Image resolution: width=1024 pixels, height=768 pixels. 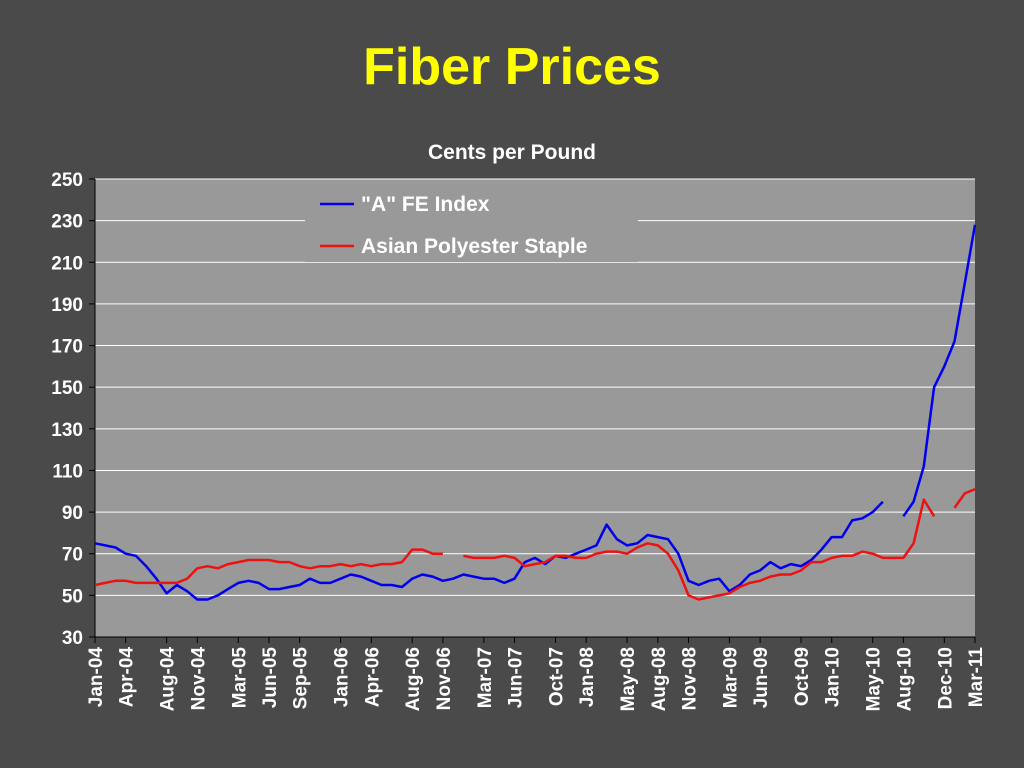 What do you see at coordinates (904, 679) in the screenshot?
I see `x-tick-label: Aug-10` at bounding box center [904, 679].